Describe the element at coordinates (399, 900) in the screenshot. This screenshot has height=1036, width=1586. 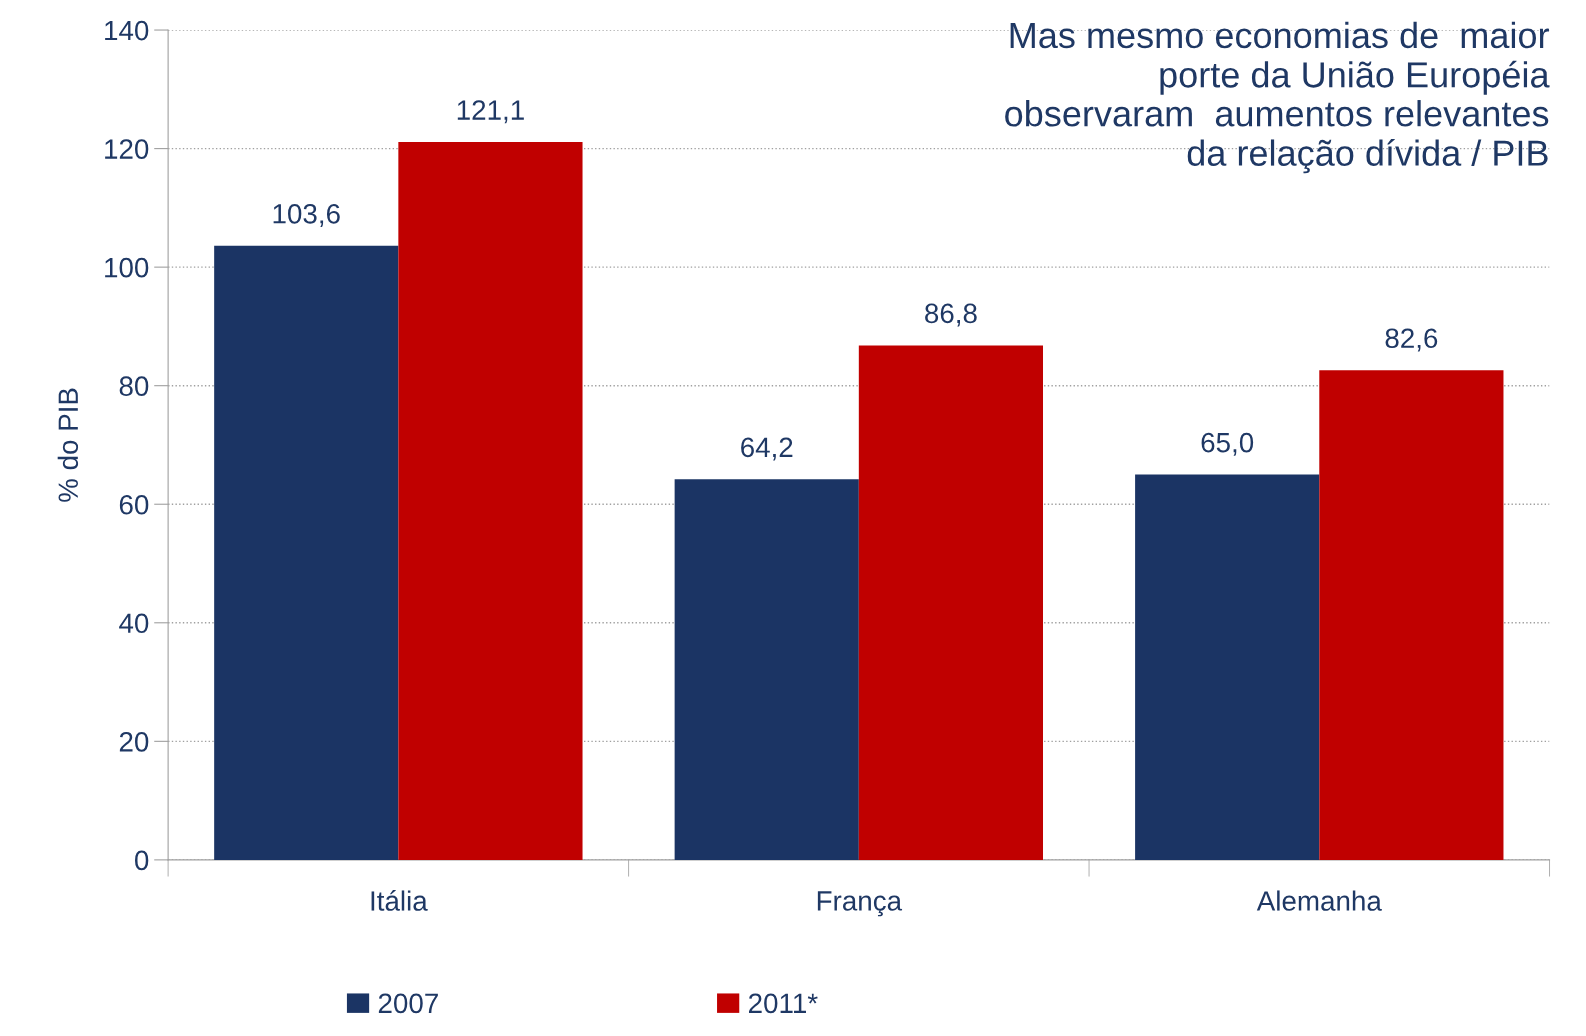
I see `x-tick-label: Itália` at that location.